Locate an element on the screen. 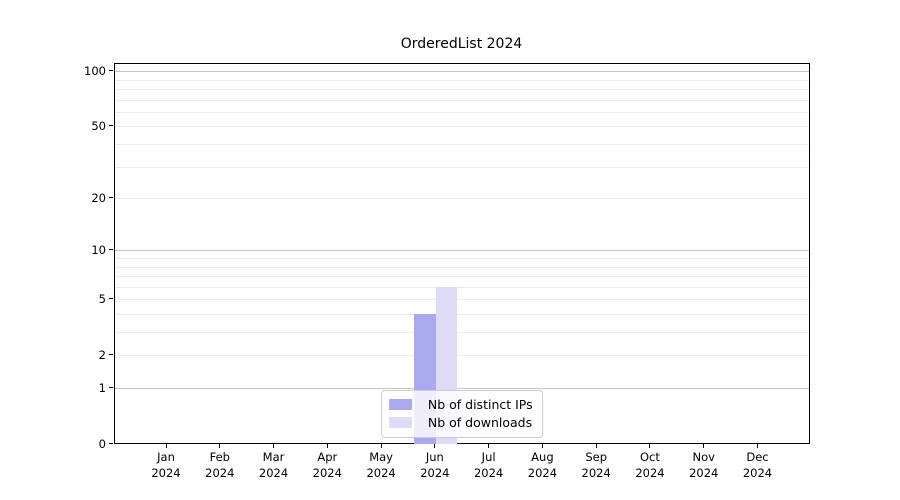 This screenshot has height=500, width=900. x-tick-label: Mar 2024 is located at coordinates (273, 465).